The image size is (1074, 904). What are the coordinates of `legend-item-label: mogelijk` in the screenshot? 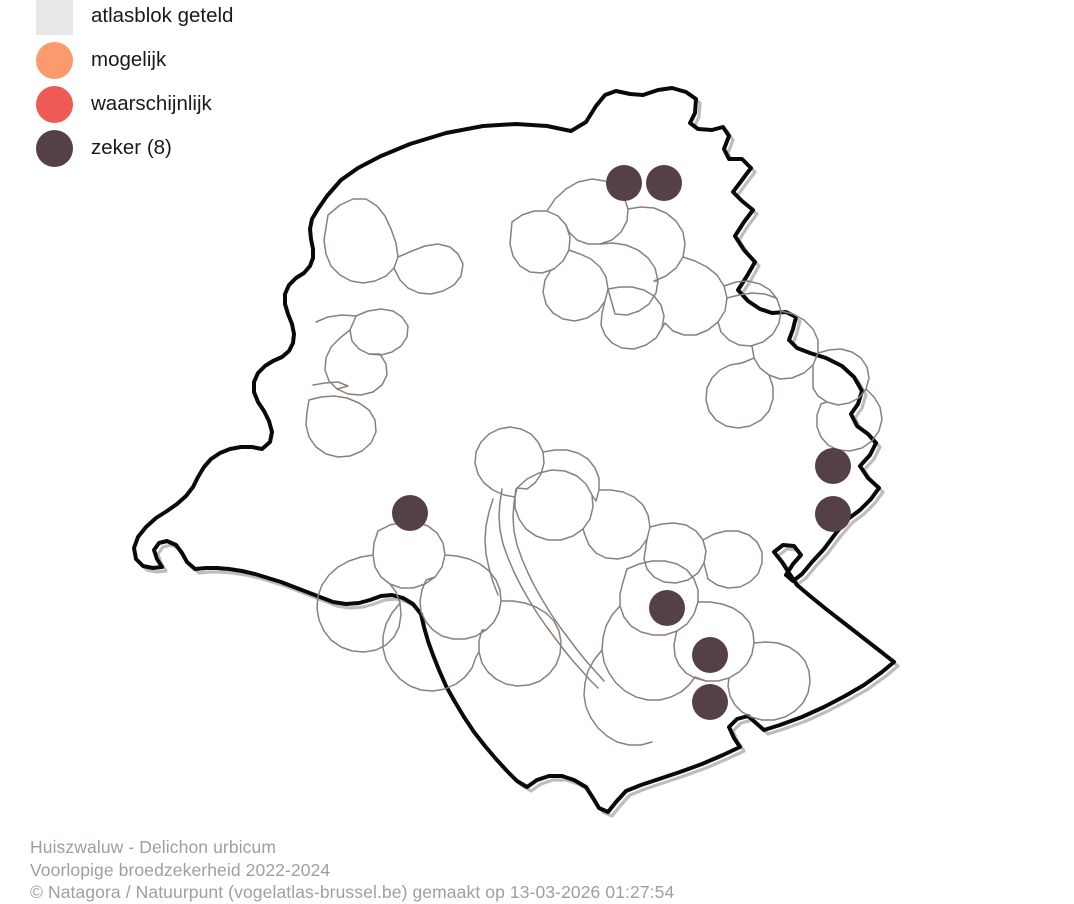 It's located at (129, 59).